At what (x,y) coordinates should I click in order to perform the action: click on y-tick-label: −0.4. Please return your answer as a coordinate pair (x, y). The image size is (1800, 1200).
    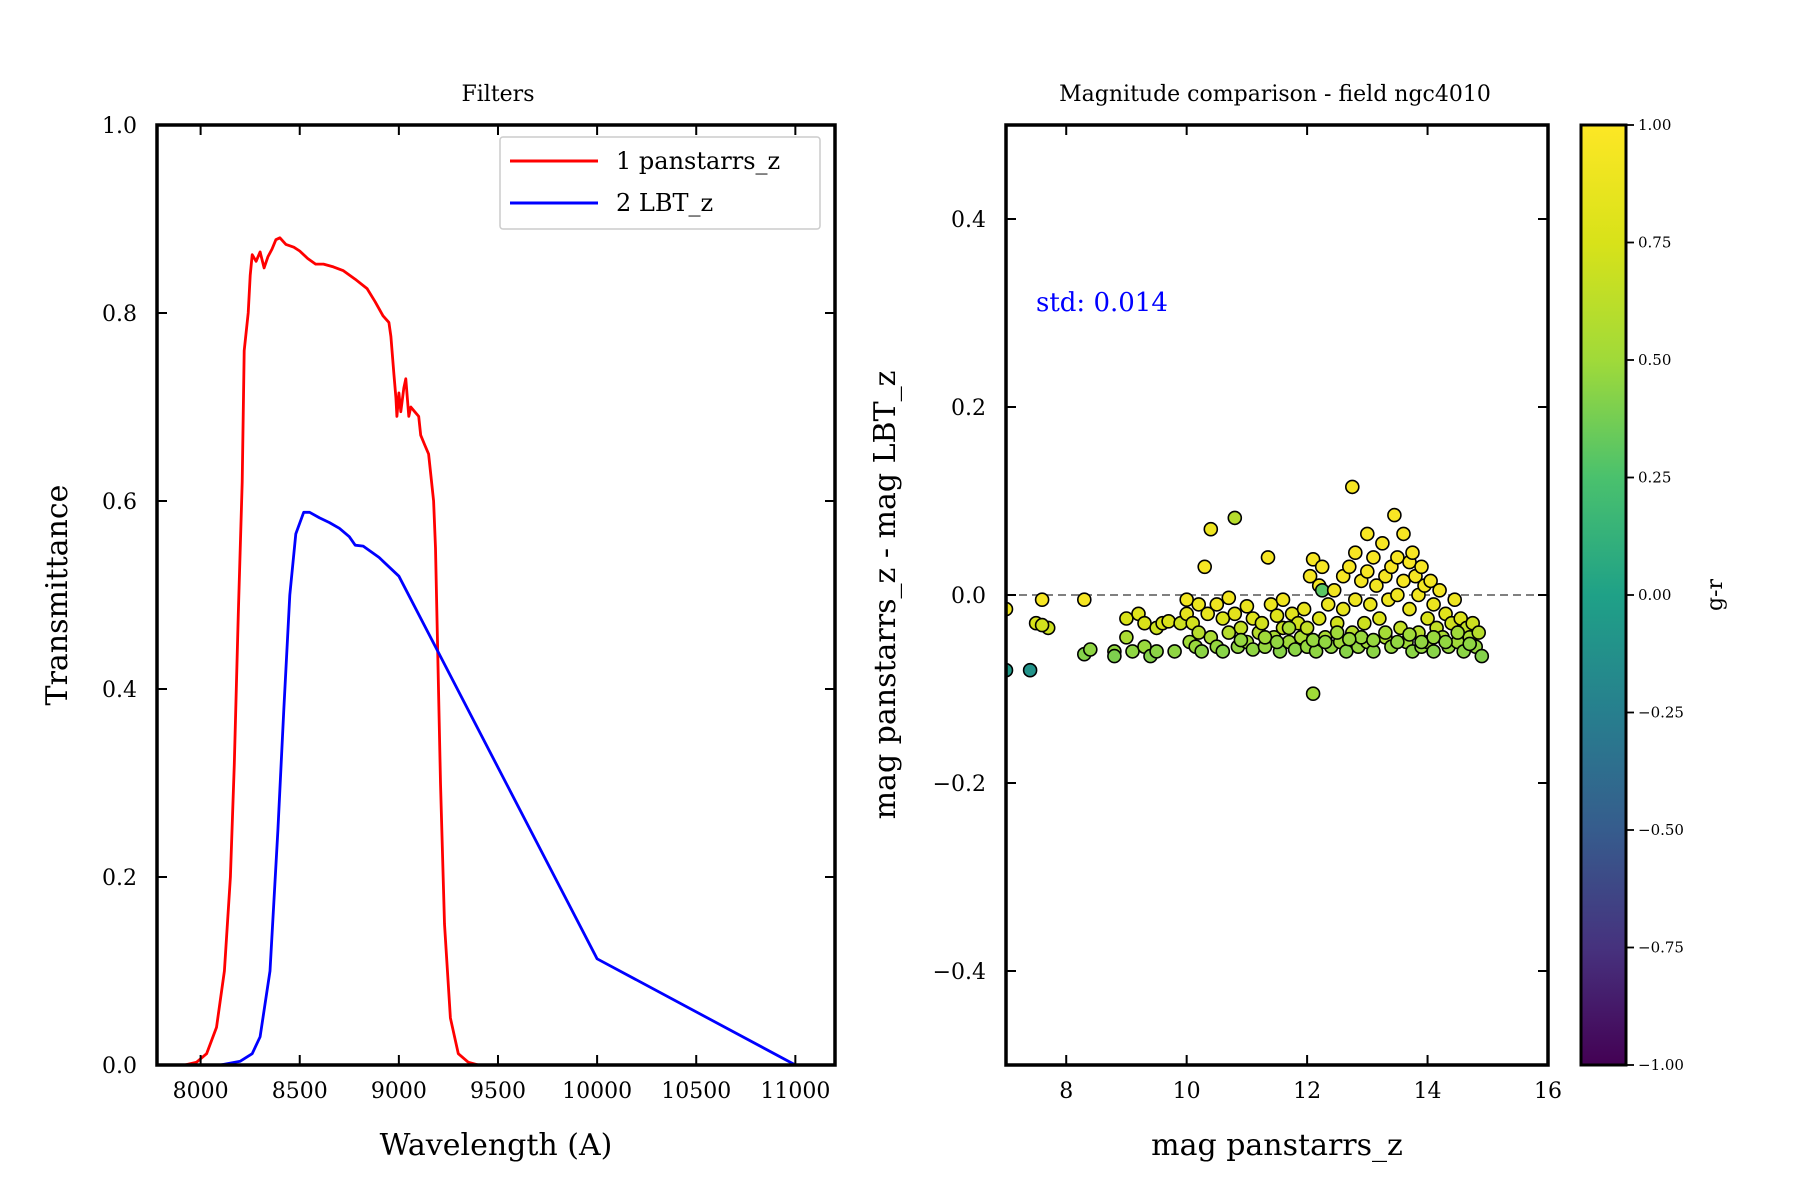
    Looking at the image, I should click on (959, 972).